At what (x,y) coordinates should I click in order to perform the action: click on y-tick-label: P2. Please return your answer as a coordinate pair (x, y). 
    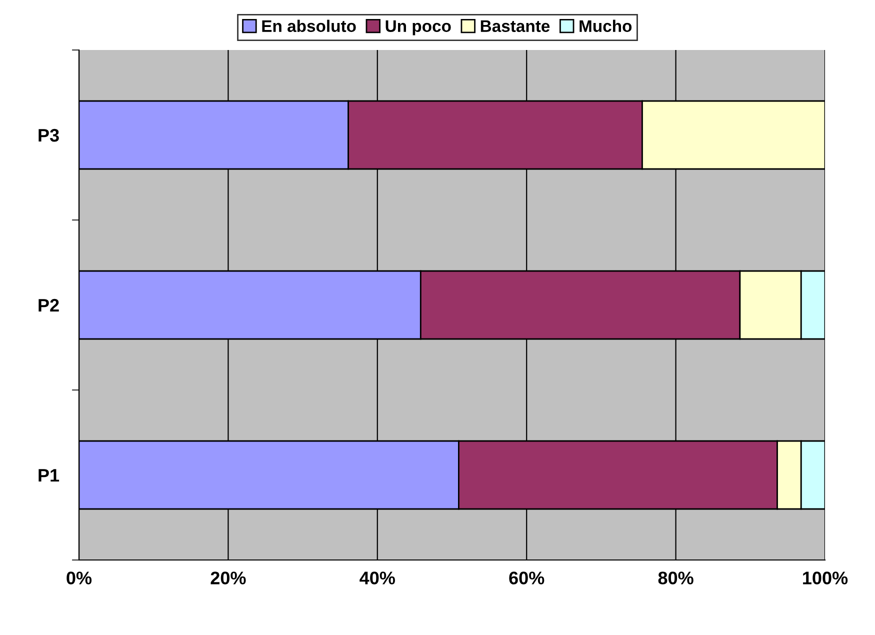
    Looking at the image, I should click on (48, 305).